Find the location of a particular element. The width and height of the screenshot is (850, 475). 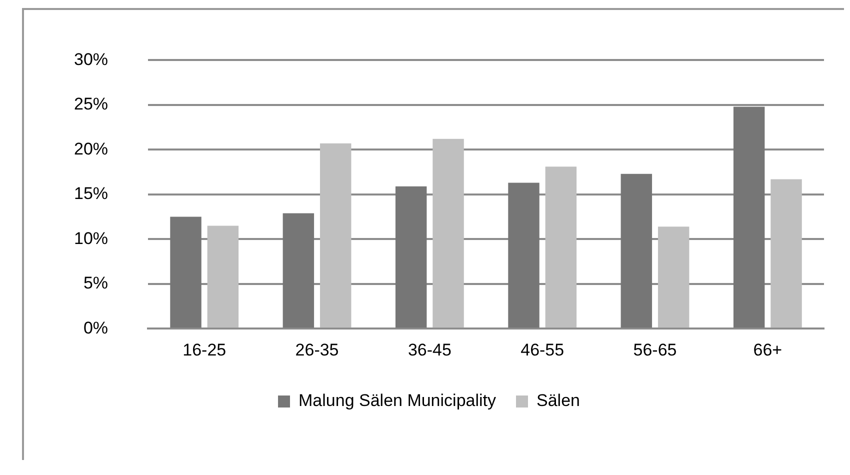

y-tick-label: 10% is located at coordinates (91, 238).